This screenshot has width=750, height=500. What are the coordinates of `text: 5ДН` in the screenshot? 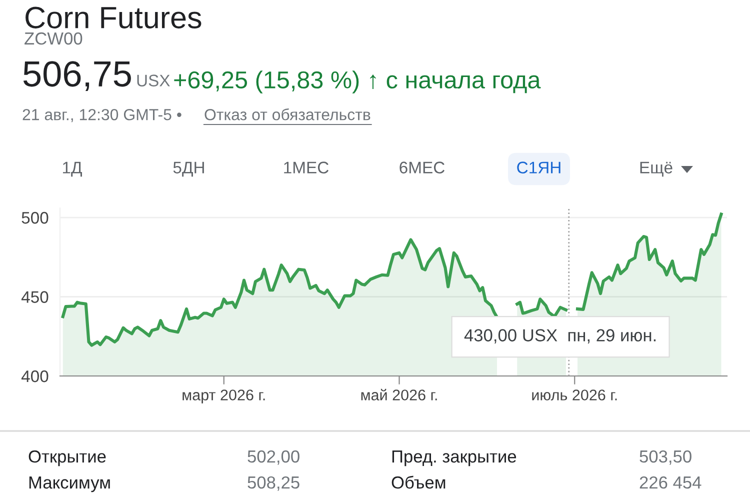 It's located at (188, 169).